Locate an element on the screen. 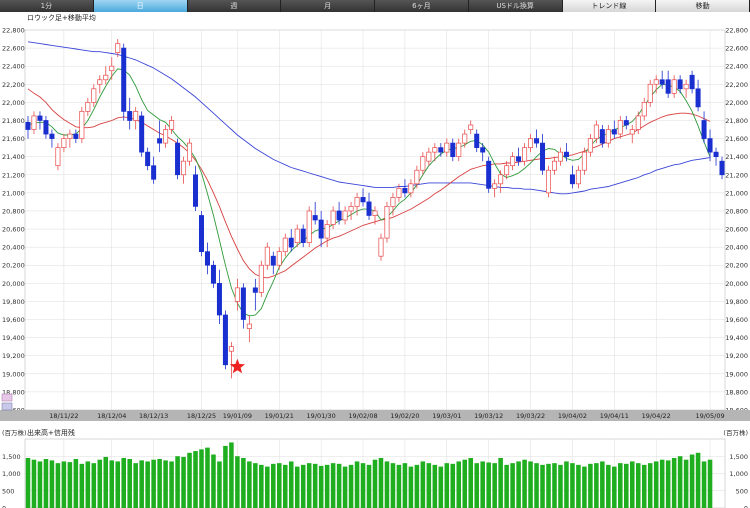  price-tick-label-right: 19,600 is located at coordinates (736, 320).